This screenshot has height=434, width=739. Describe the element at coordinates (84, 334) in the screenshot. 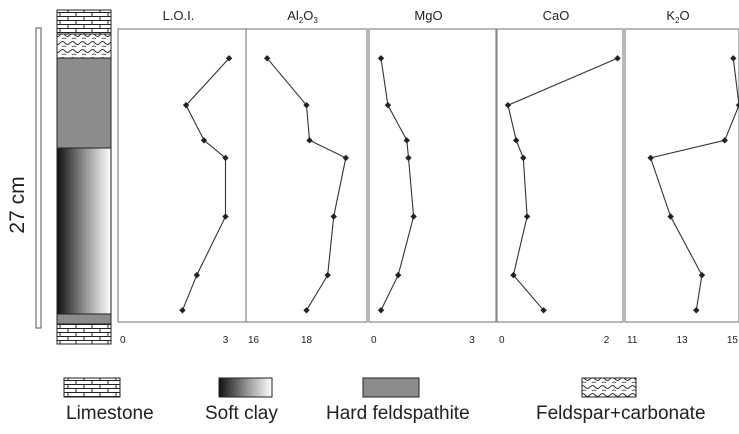

I see `lithology-limestone-bottom` at that location.